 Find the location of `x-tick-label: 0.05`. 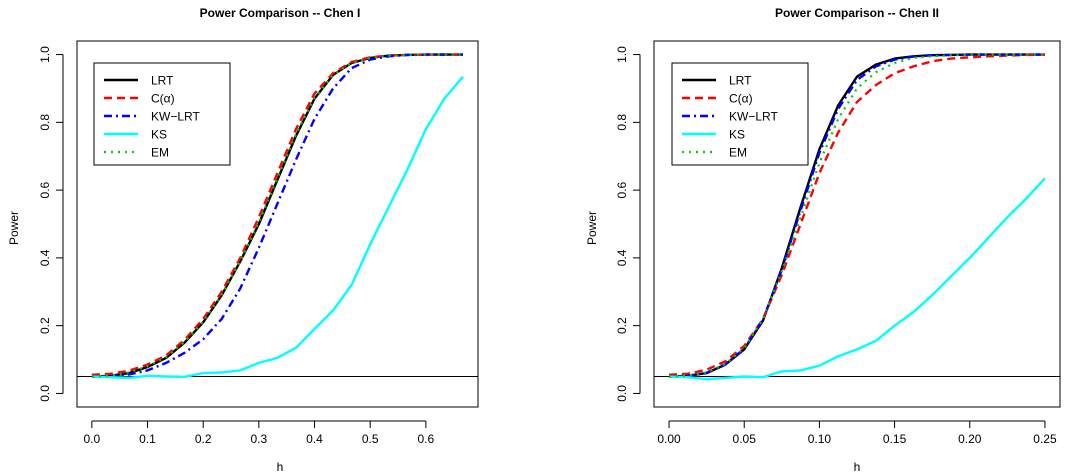

x-tick-label: 0.05 is located at coordinates (745, 439).